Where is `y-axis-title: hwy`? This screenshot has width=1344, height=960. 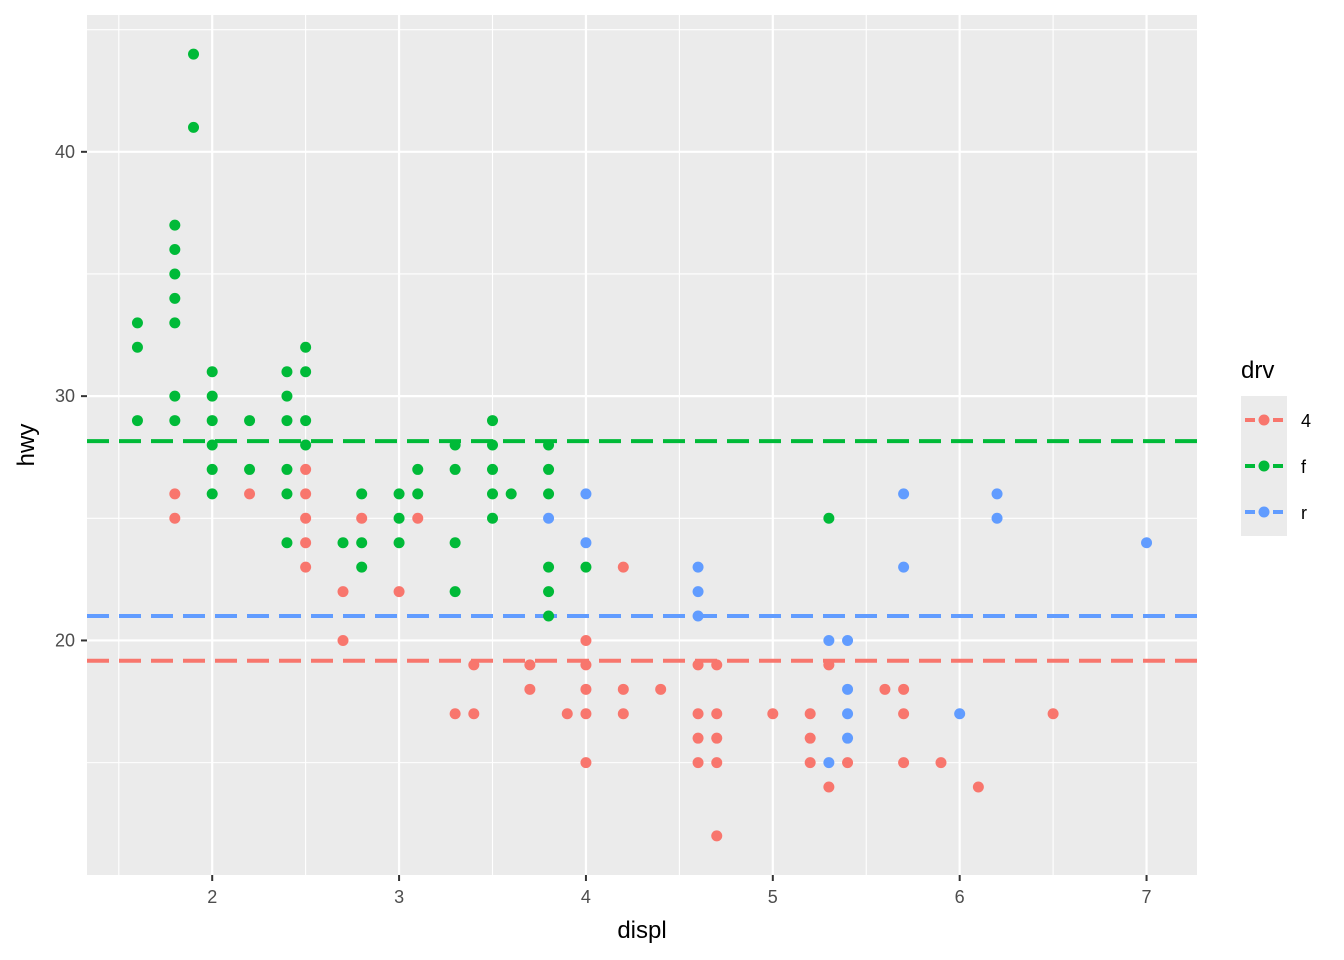 y-axis-title: hwy is located at coordinates (26, 445).